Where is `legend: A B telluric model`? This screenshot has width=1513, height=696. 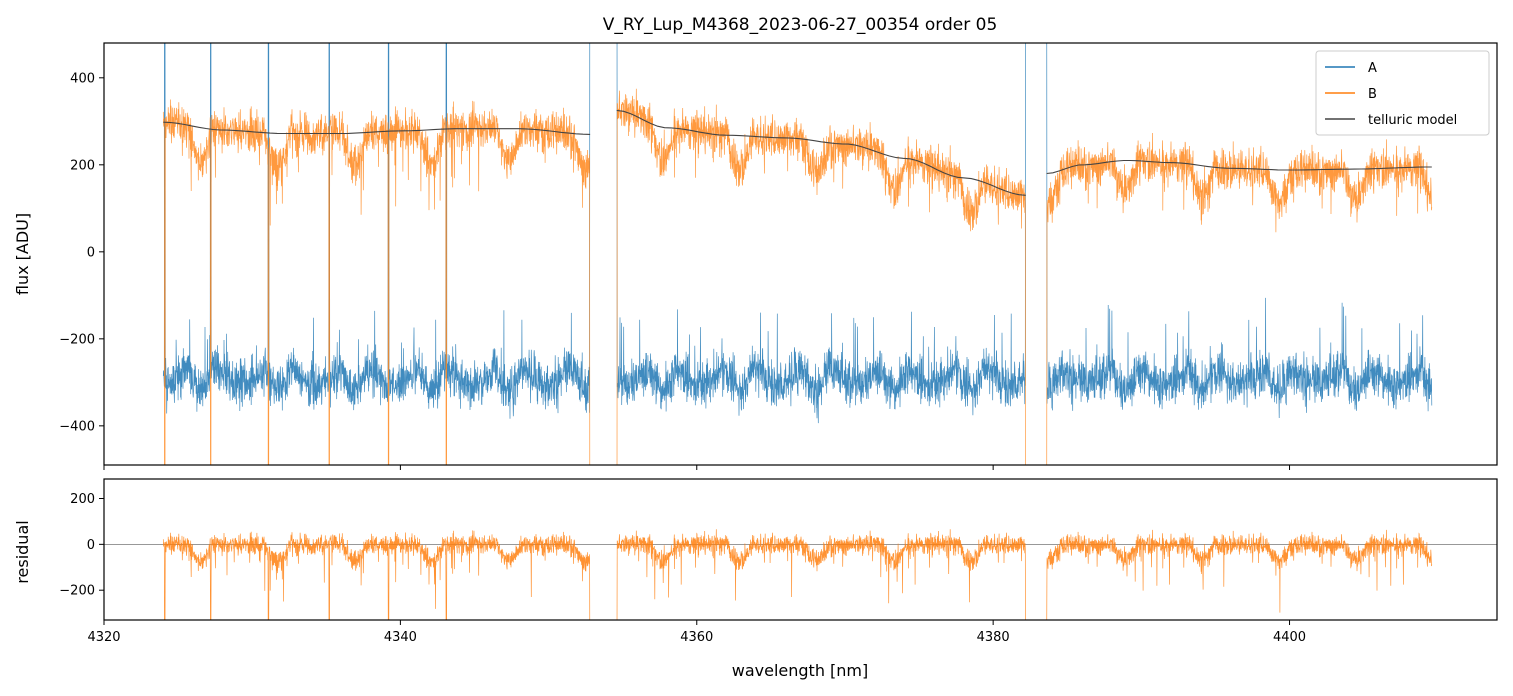 legend: A B telluric model is located at coordinates (1402, 93).